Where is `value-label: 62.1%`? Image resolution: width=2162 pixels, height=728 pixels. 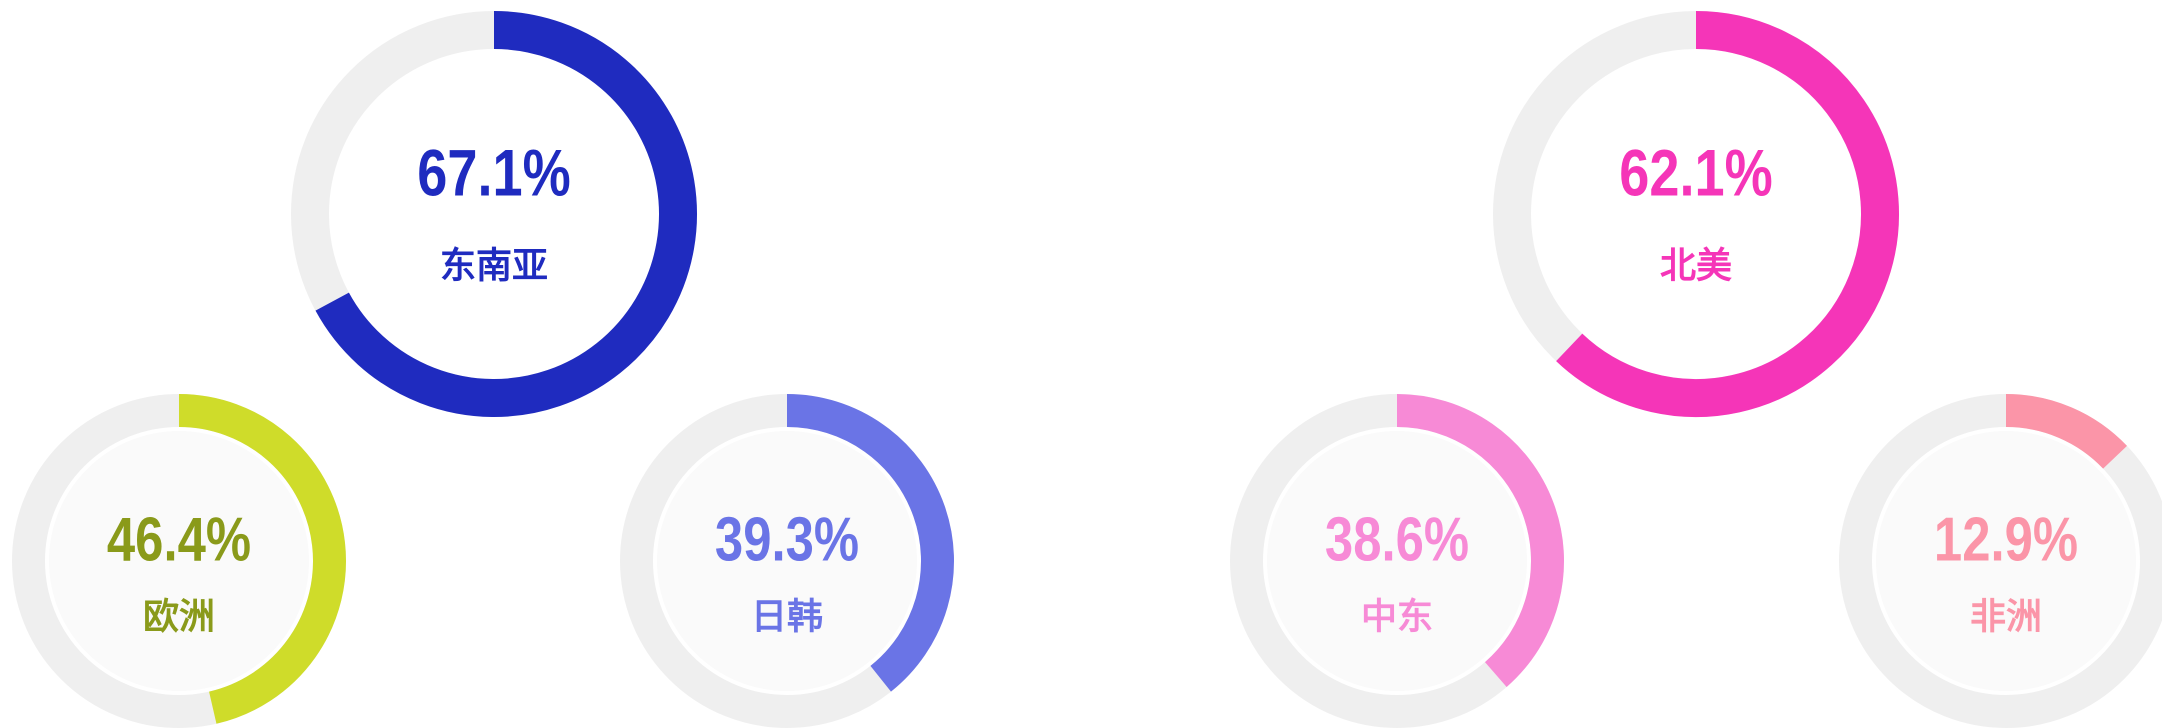 value-label: 62.1% is located at coordinates (1695, 172).